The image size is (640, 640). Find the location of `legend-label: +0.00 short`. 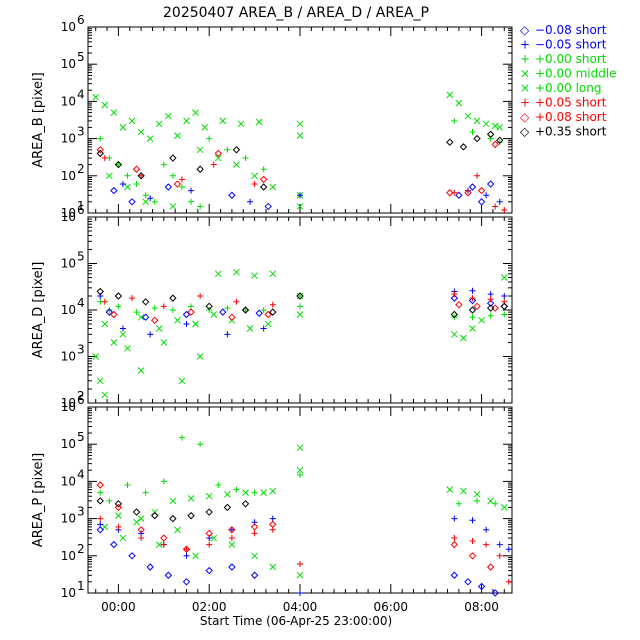

legend-label: +0.00 short is located at coordinates (571, 59).